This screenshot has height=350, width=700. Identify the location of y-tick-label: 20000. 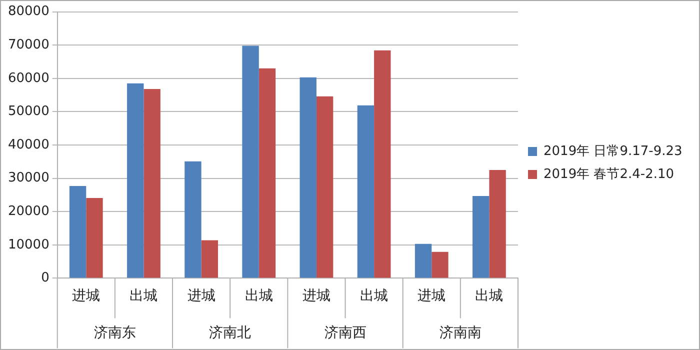
(29, 211).